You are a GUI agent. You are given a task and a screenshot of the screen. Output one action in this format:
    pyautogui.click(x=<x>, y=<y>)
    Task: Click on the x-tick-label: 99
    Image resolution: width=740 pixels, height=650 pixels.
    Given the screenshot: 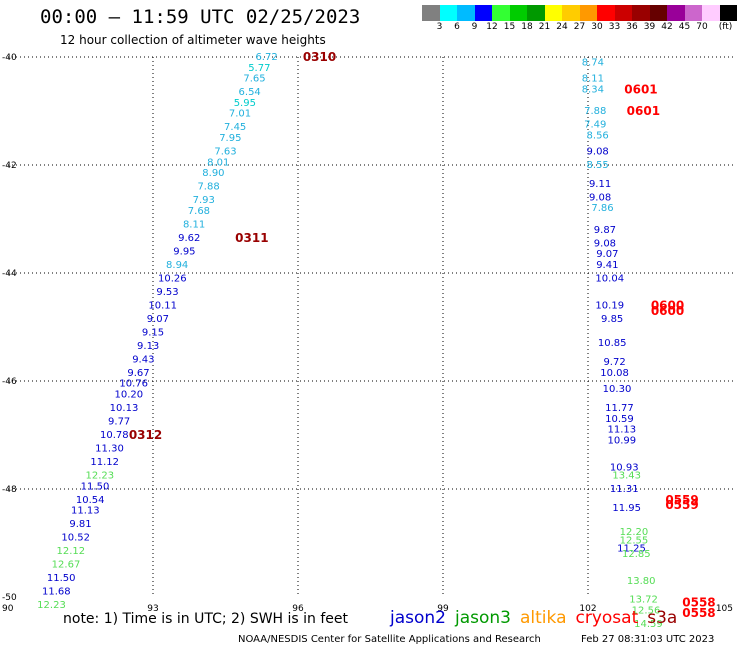 What is the action you would take?
    pyautogui.click(x=443, y=609)
    